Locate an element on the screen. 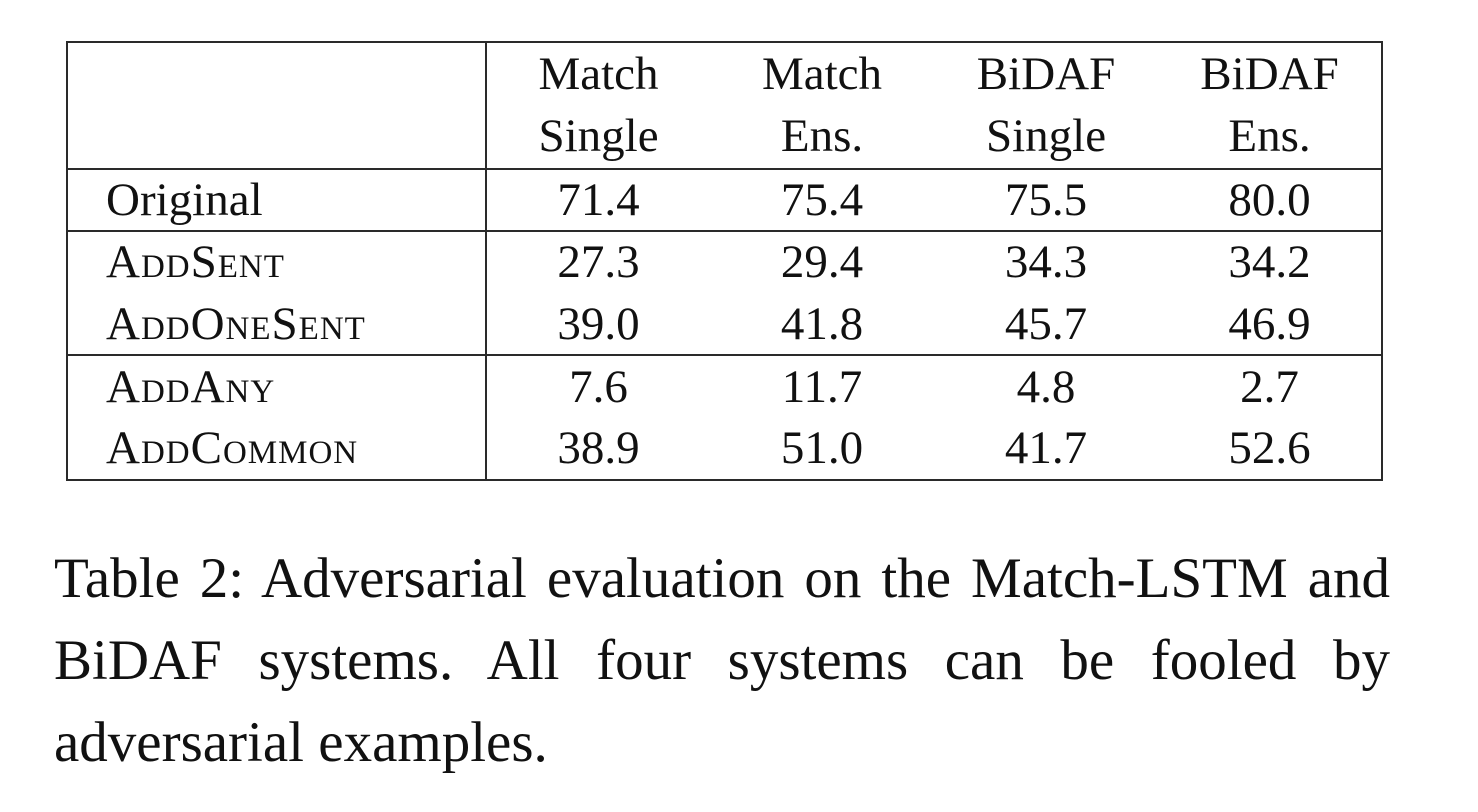  column-header: BiDAF Single is located at coordinates (1046, 106).